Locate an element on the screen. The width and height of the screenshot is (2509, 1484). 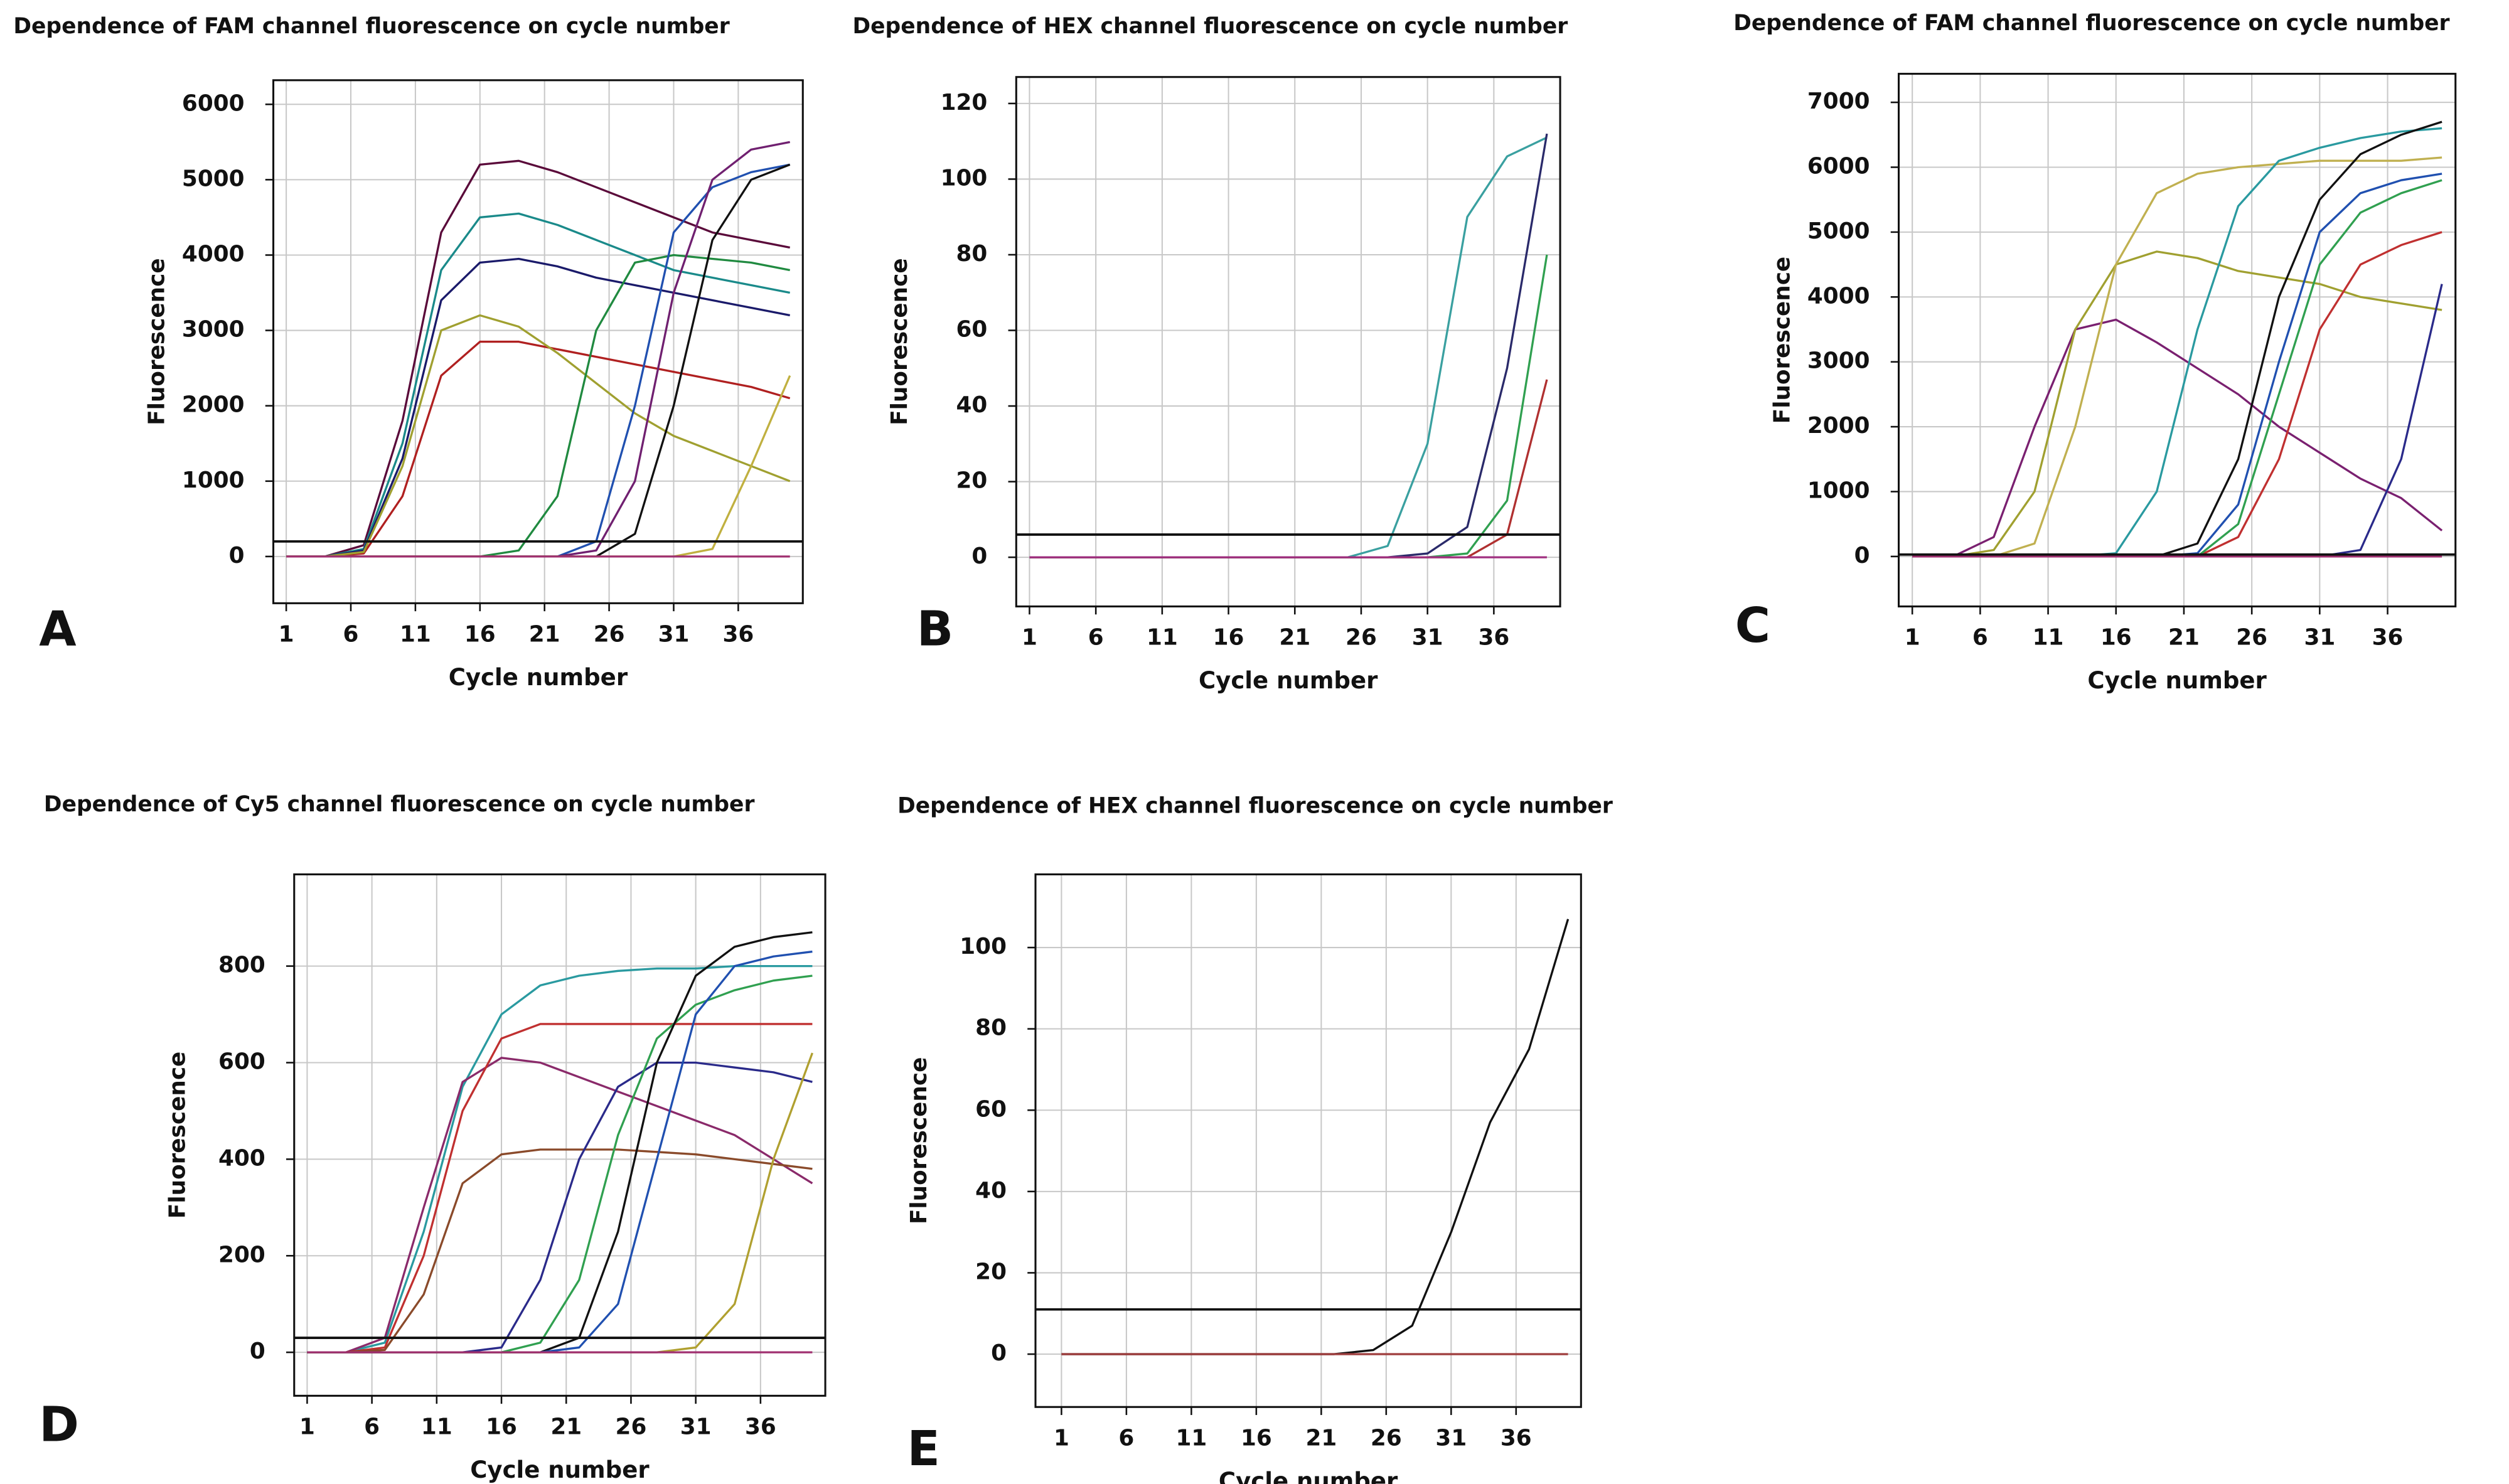
y-tick-label: 5000 is located at coordinates (213, 178).